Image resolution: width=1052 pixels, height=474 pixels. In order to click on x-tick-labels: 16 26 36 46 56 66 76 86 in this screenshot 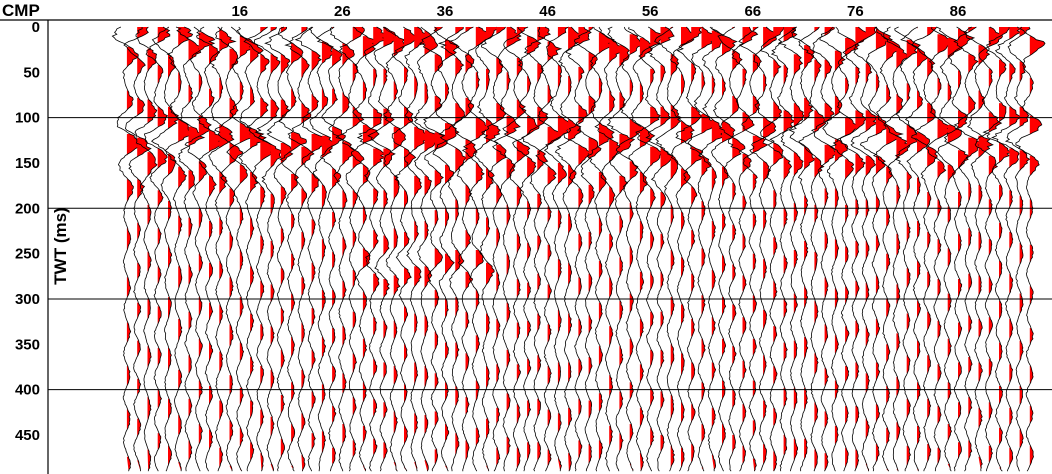, I will do `click(598, 11)`.